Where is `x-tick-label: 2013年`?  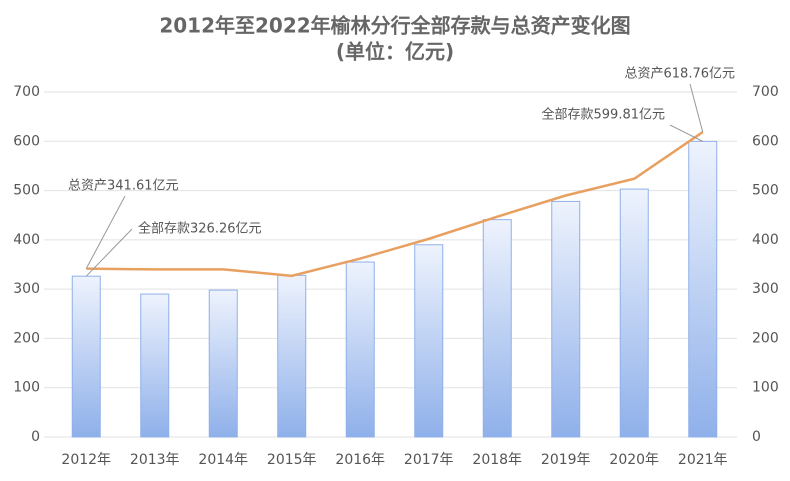
x-tick-label: 2013年 is located at coordinates (155, 460).